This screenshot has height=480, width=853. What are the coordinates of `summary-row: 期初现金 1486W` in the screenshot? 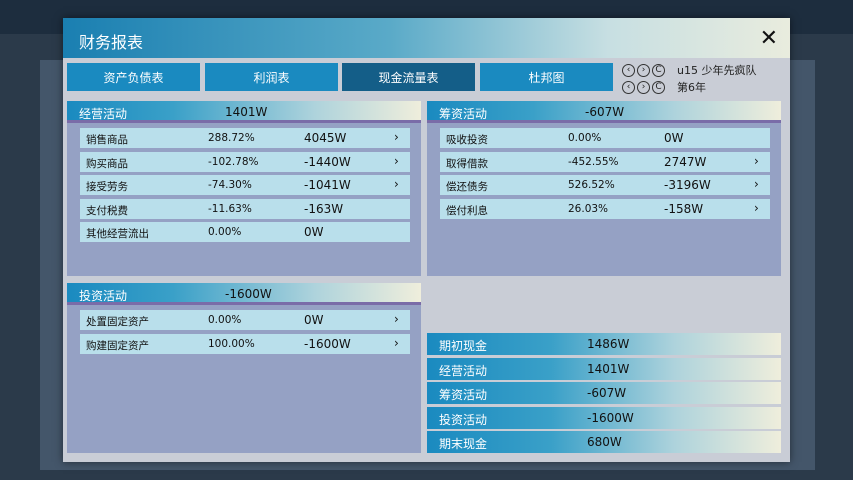 It's located at (604, 344).